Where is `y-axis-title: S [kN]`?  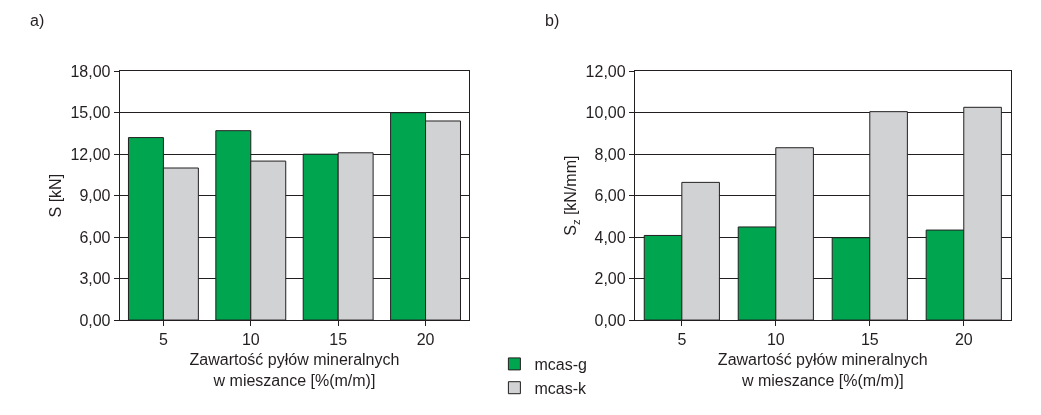 y-axis-title: S [kN] is located at coordinates (56, 195).